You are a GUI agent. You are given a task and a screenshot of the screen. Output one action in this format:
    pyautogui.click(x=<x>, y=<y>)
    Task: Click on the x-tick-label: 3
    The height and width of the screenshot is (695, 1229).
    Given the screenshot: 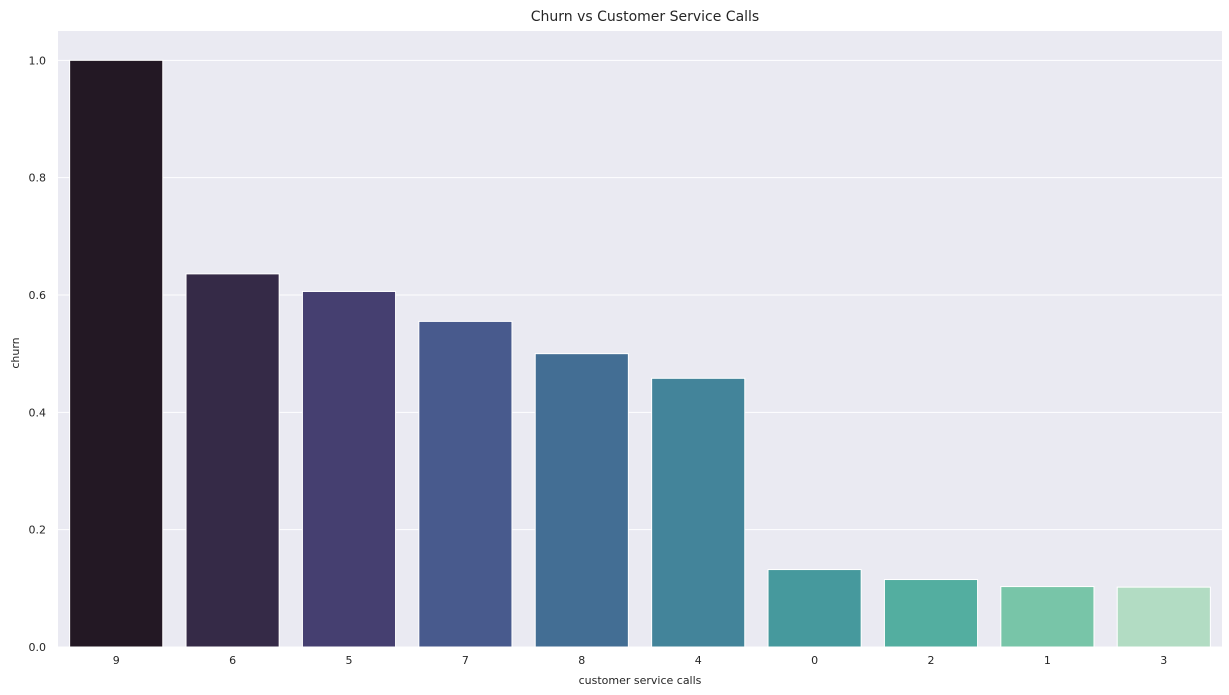 What is the action you would take?
    pyautogui.click(x=1163, y=660)
    